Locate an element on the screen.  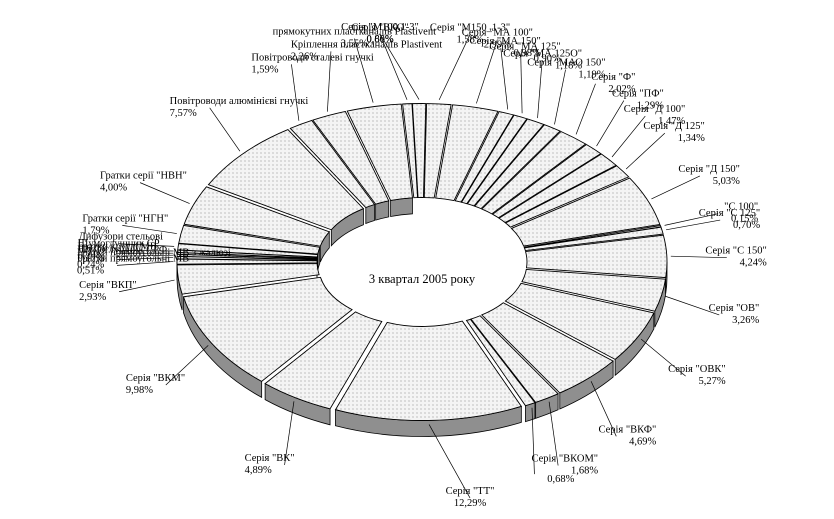
slice-label: Серія "С 125" is located at coordinates (729, 213).